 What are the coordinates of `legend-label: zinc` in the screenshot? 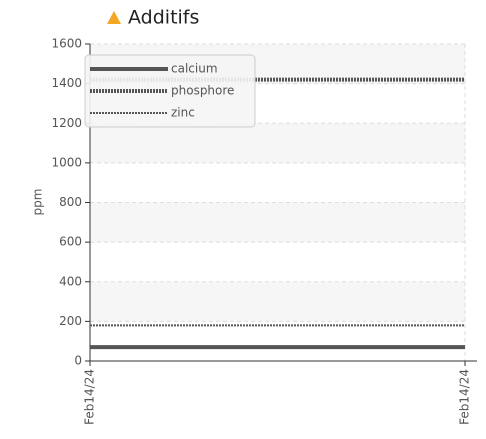 It's located at (183, 113).